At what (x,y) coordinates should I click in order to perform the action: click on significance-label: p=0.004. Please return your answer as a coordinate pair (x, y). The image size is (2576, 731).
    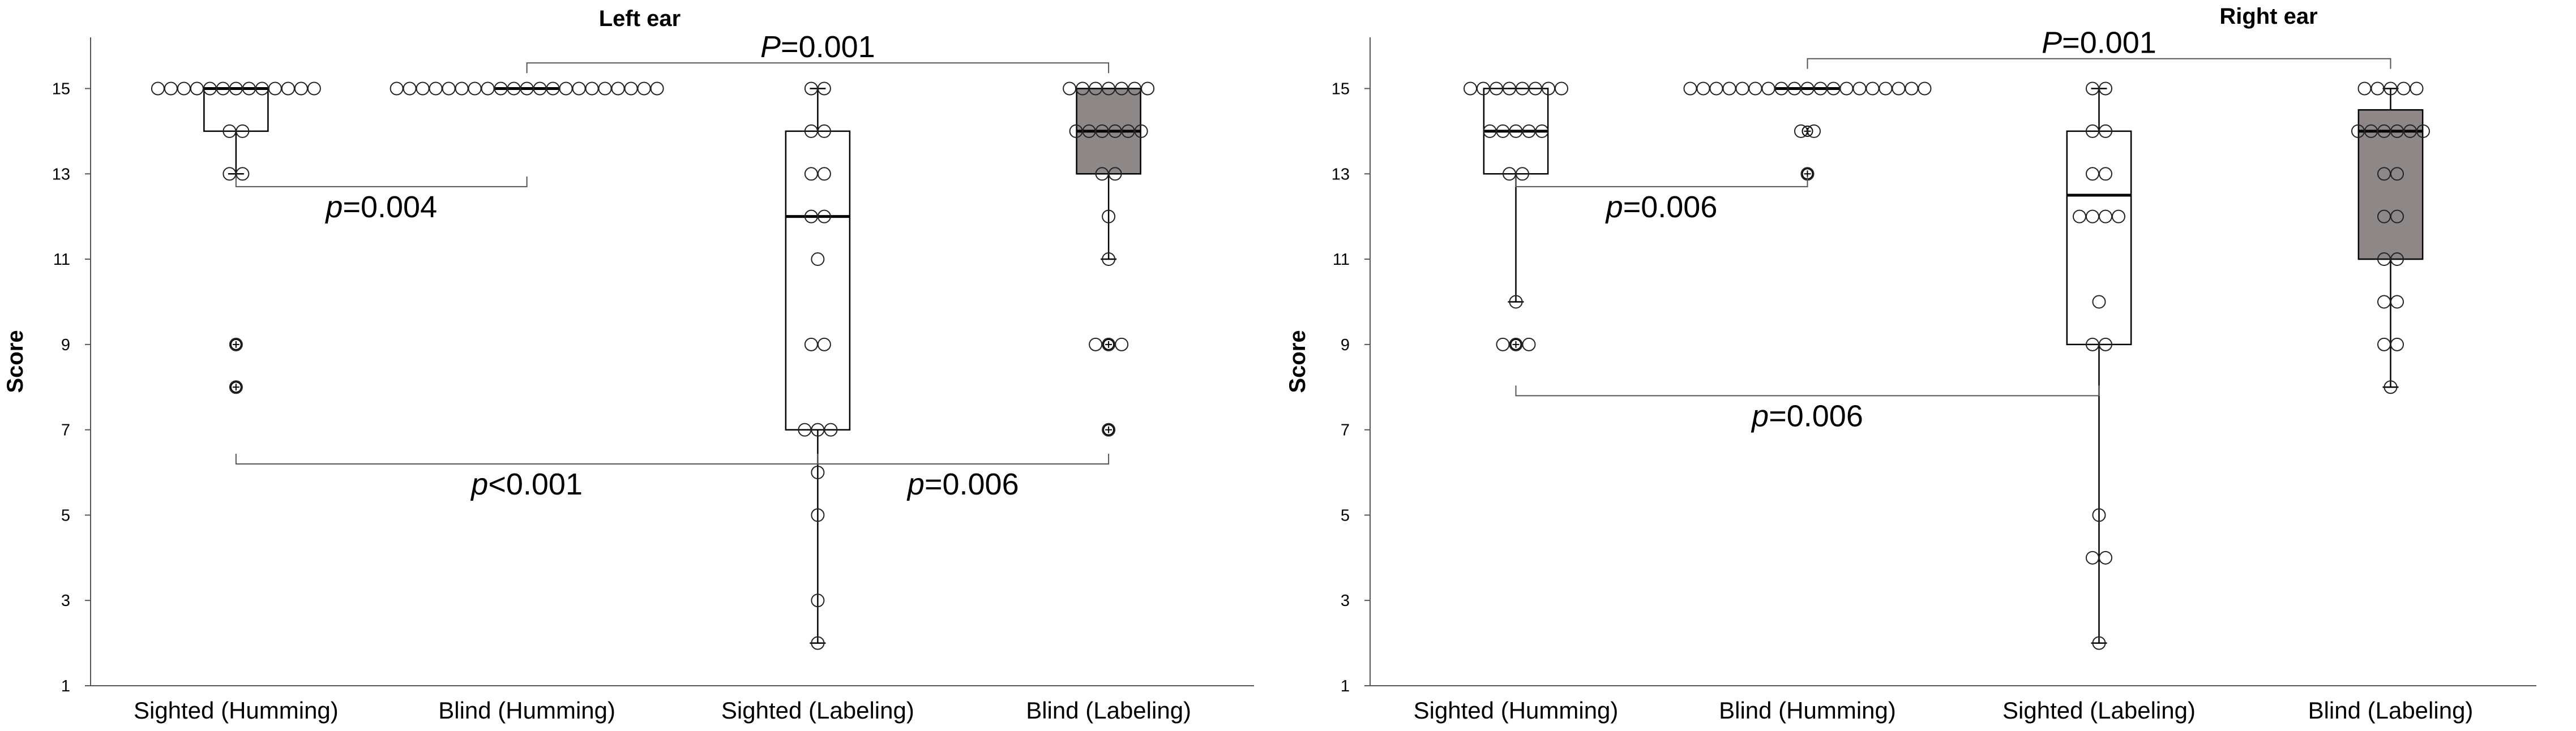
    Looking at the image, I should click on (380, 207).